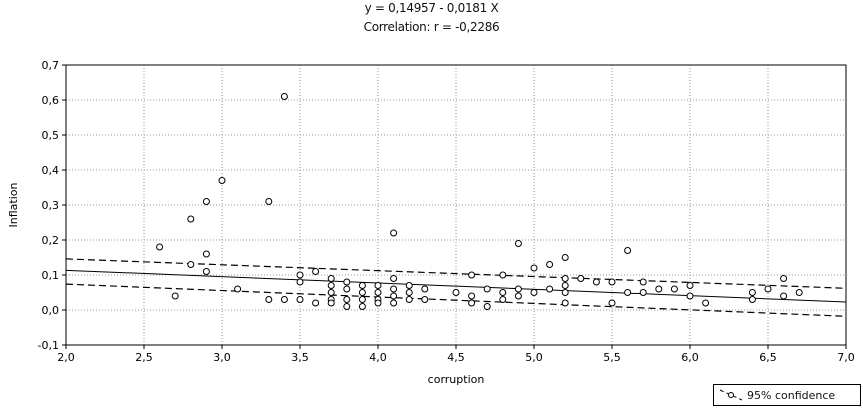 Image resolution: width=863 pixels, height=408 pixels. I want to click on chart-title: y = 0,14957 - 0,0181 X, so click(431, 8).